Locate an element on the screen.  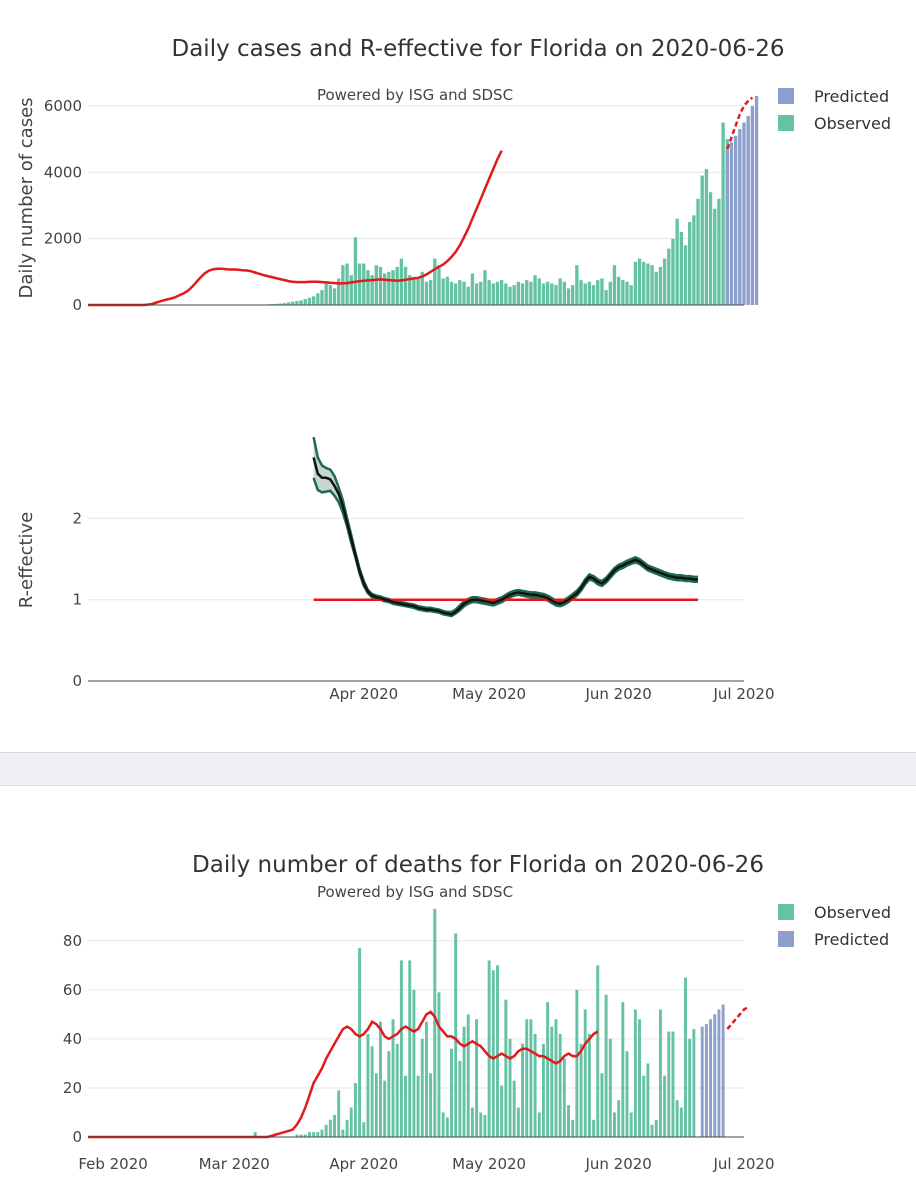
cases-y-tick-label: 6000 is located at coordinates (63, 106).